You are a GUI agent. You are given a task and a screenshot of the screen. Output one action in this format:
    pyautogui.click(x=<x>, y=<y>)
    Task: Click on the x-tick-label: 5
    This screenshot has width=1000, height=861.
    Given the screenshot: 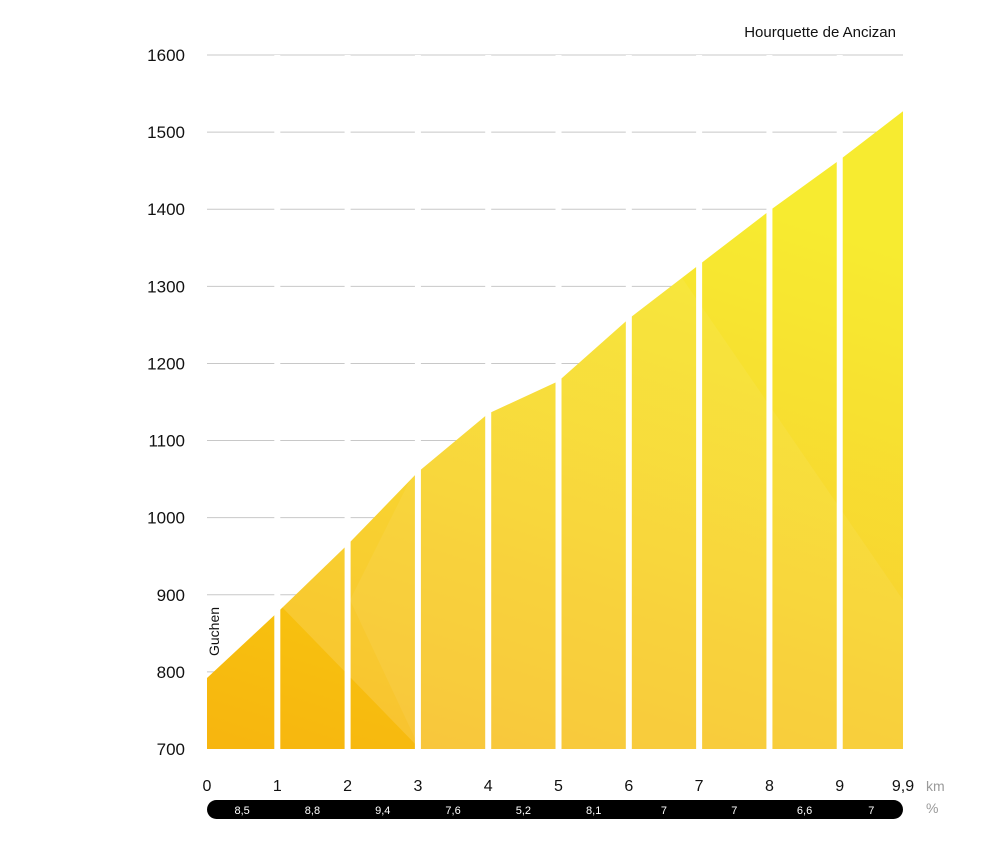 What is the action you would take?
    pyautogui.click(x=558, y=786)
    